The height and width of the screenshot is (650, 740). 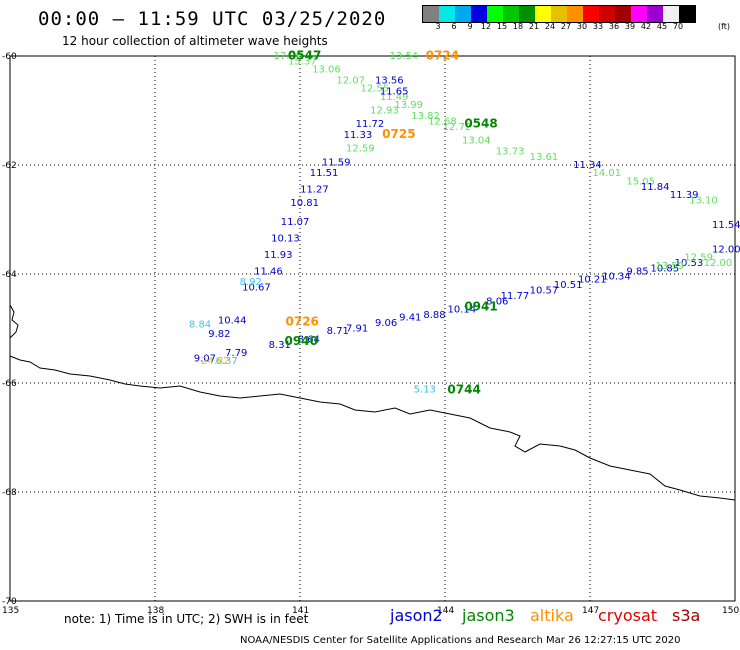 What do you see at coordinates (518, 26) in the screenshot?
I see `scale-label: 18` at bounding box center [518, 26].